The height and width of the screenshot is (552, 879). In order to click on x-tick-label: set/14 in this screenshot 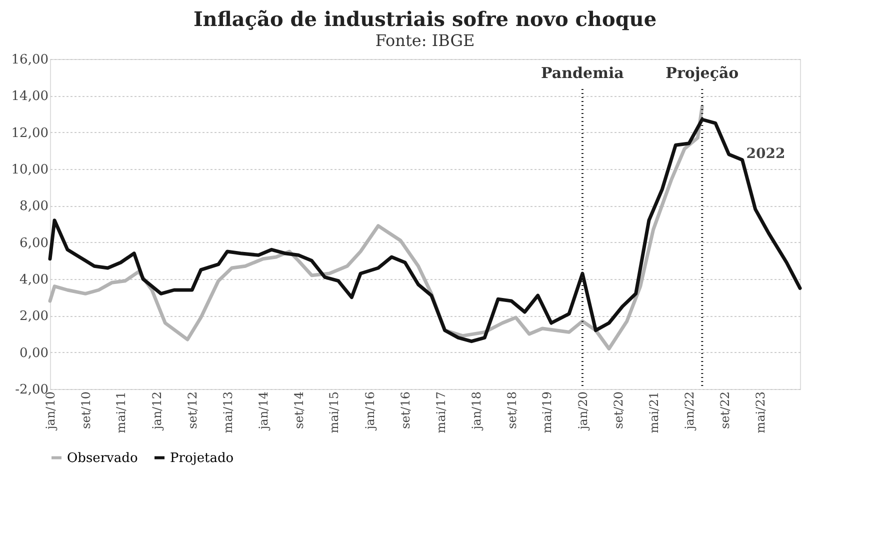, I will do `click(299, 410)`.